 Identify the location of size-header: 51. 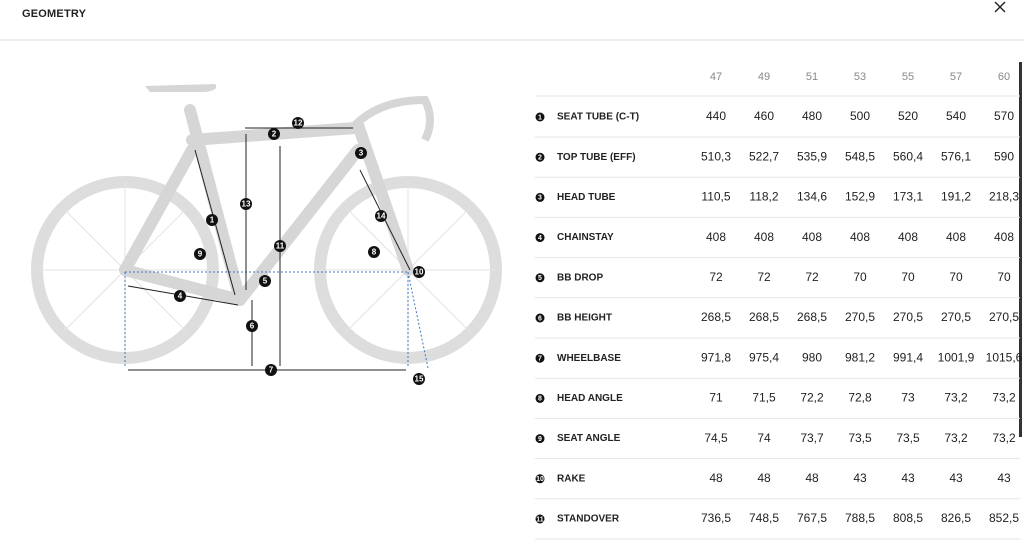
(812, 77).